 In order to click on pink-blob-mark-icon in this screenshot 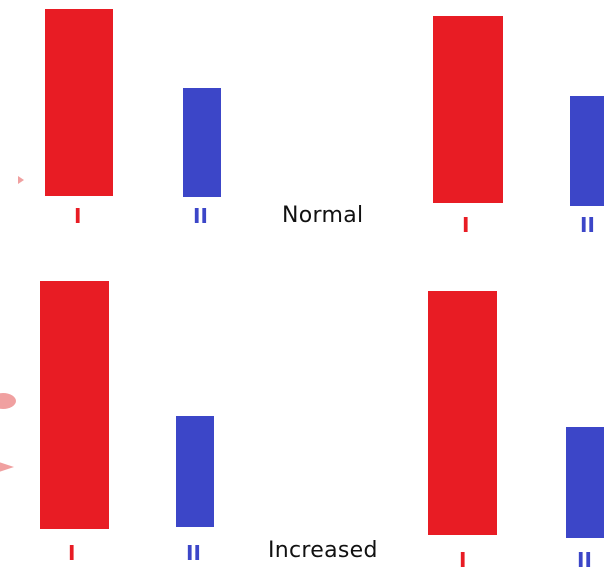, I will do `click(8, 401)`.